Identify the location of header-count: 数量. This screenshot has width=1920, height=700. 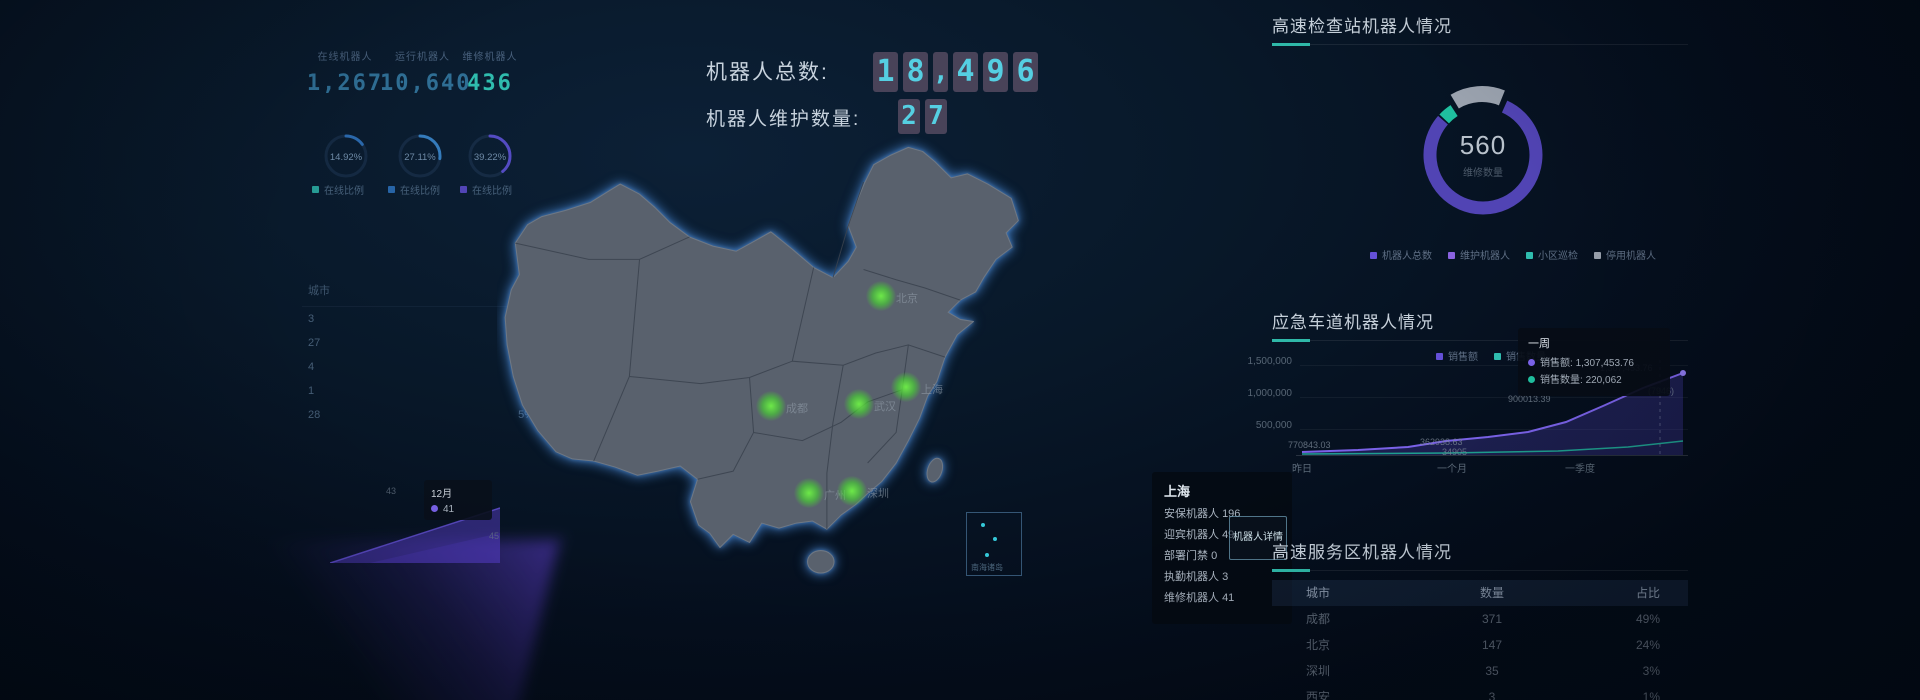
(1491, 593).